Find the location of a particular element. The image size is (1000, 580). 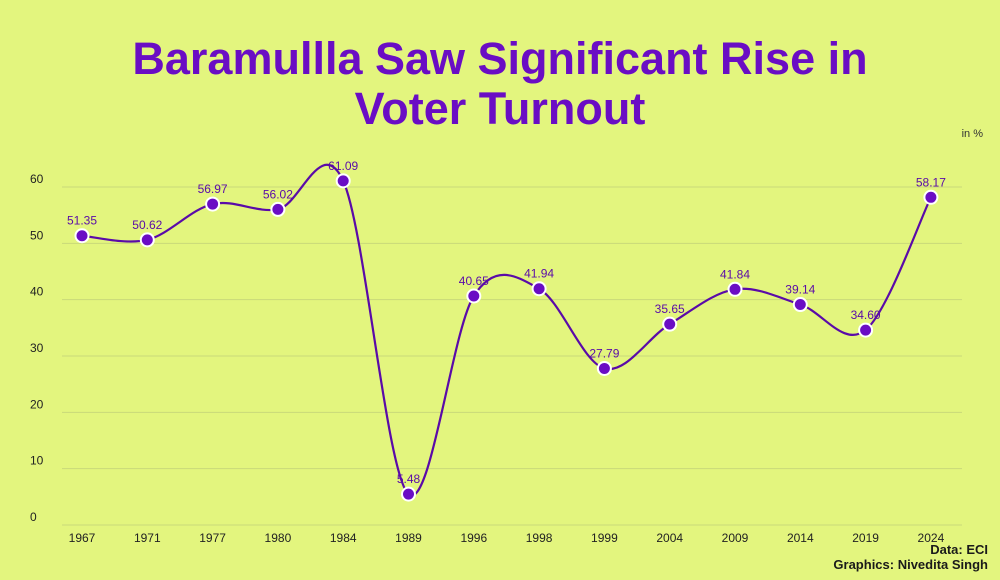

x-tick-label: 2024 is located at coordinates (931, 538).